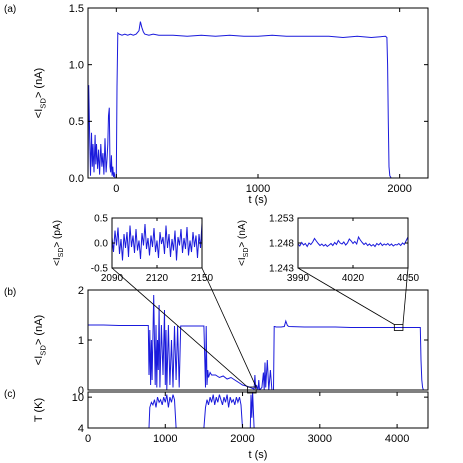  I want to click on plot-frame, so click(258, 410).